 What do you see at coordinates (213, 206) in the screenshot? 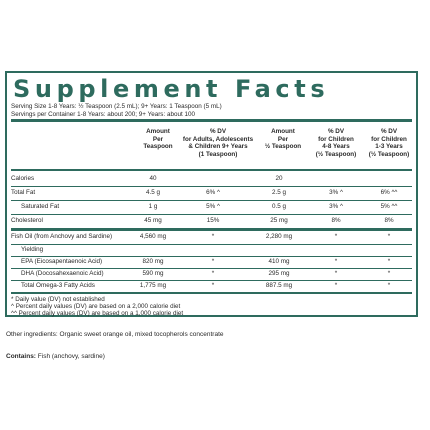
I see `row-saturated-fat-dv-adults: 5% ^` at bounding box center [213, 206].